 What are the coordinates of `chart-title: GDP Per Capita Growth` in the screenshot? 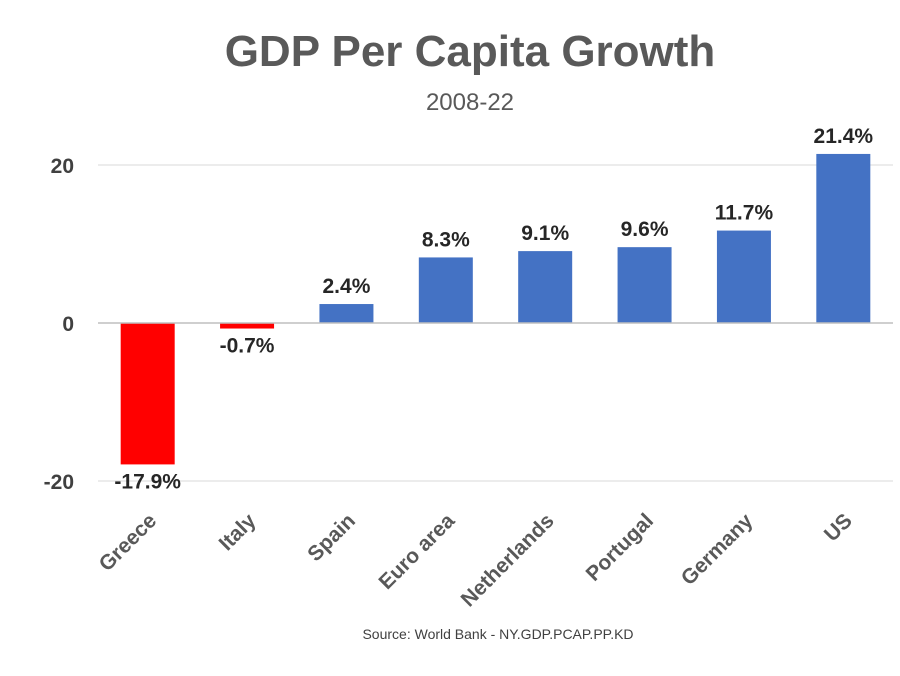 It's located at (470, 51).